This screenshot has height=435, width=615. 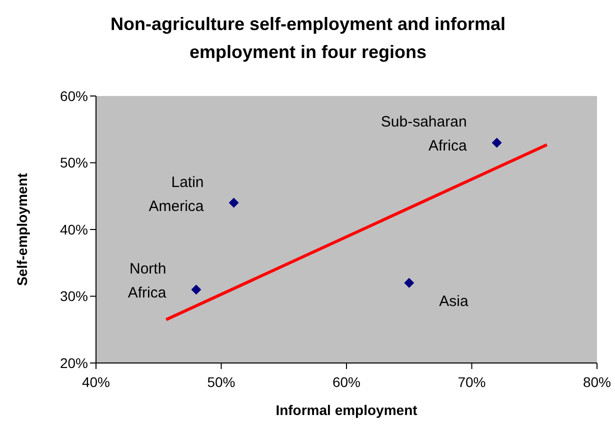 What do you see at coordinates (472, 382) in the screenshot?
I see `x-tick-label: 70%` at bounding box center [472, 382].